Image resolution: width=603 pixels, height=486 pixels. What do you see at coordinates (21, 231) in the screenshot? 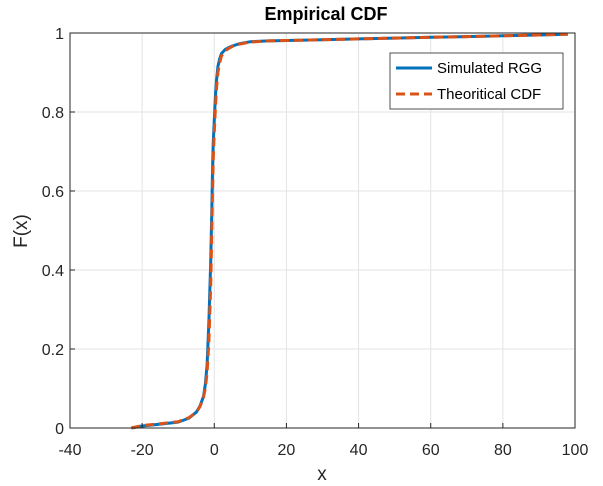
I see `y-axis-label: F(x)` at bounding box center [21, 231].